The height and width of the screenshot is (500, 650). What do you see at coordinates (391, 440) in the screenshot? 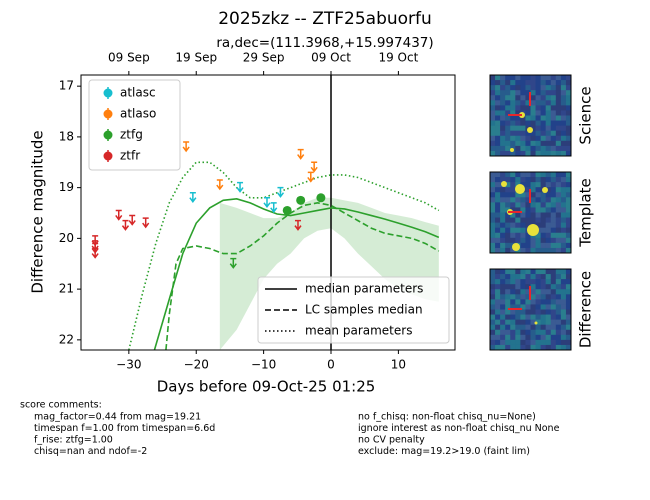
I see `comment-line: no CV penalty` at bounding box center [391, 440].